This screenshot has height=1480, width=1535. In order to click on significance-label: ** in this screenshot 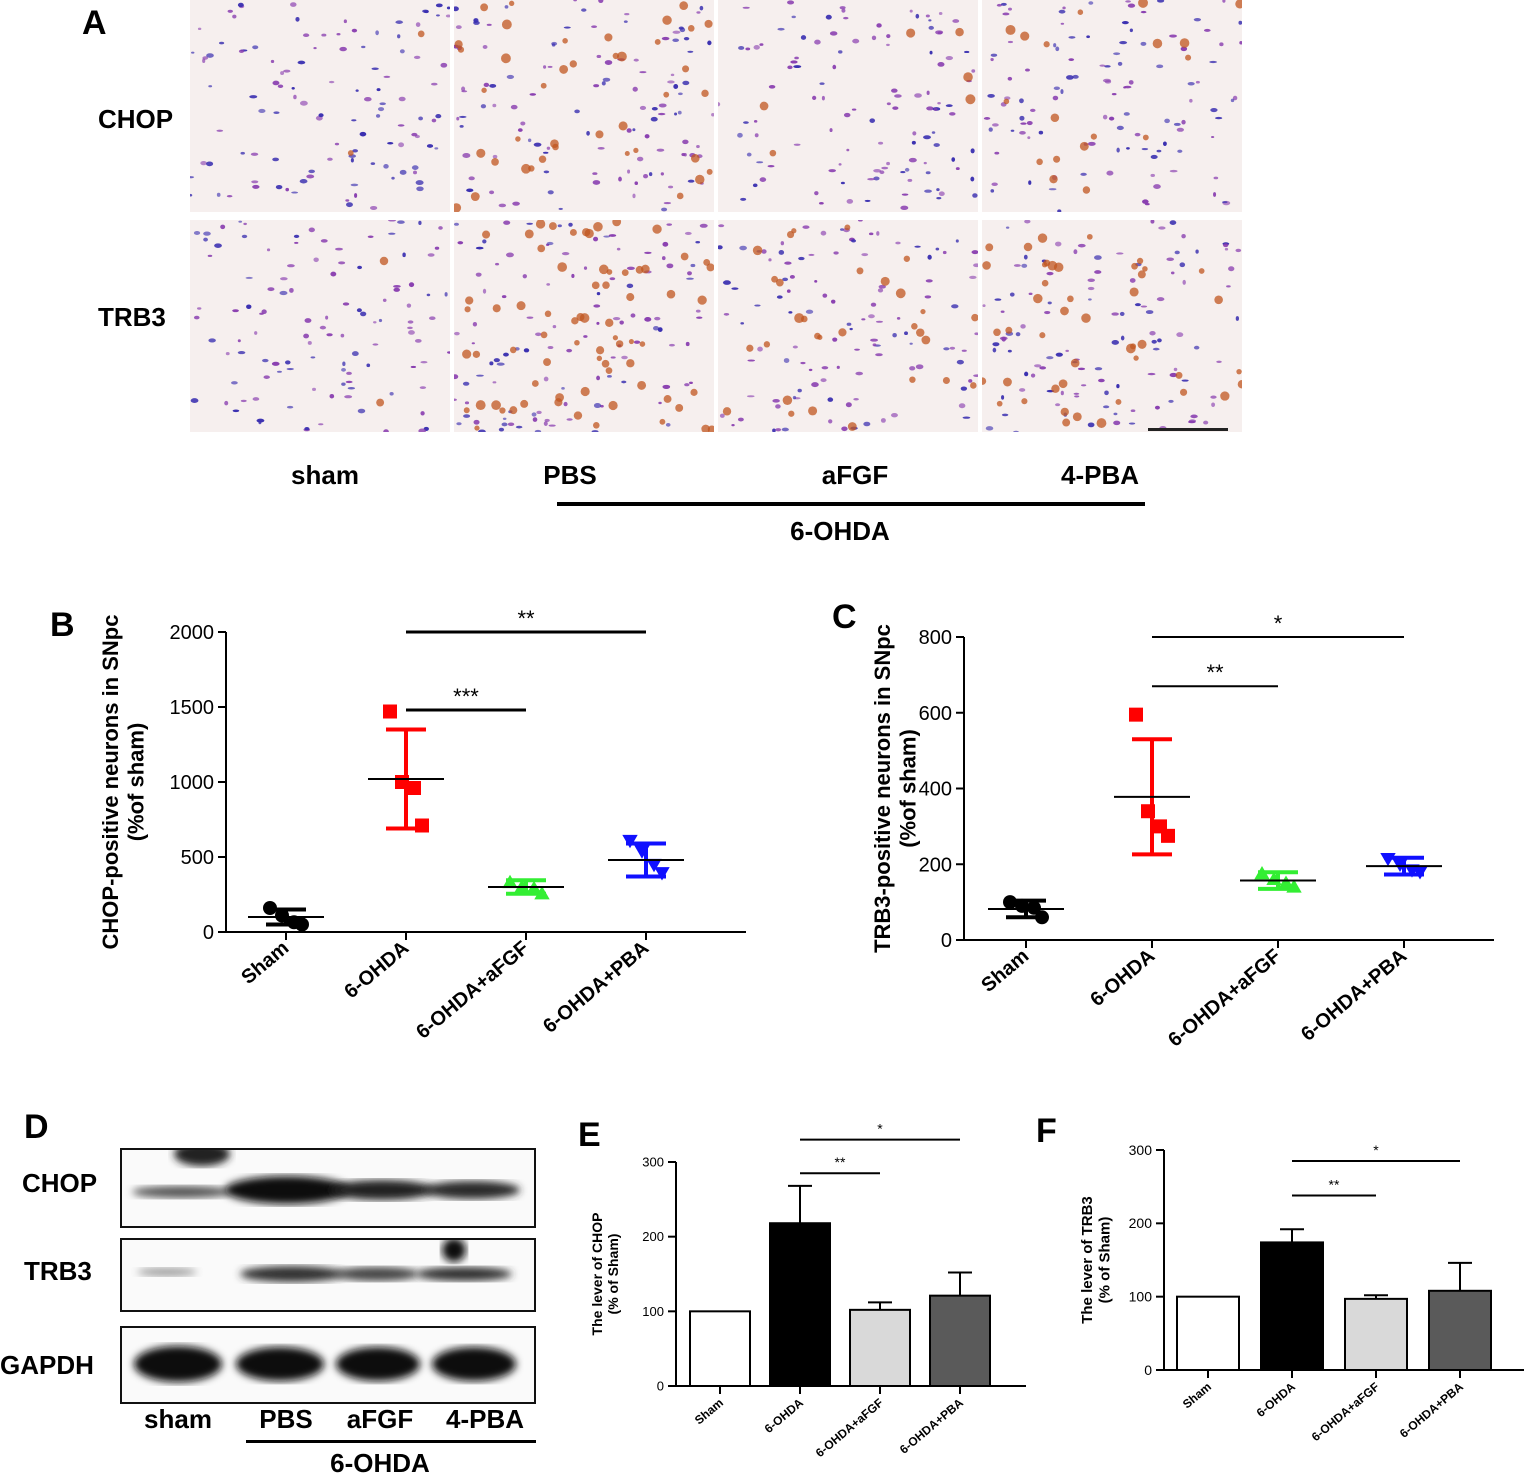, I will do `click(840, 1162)`.